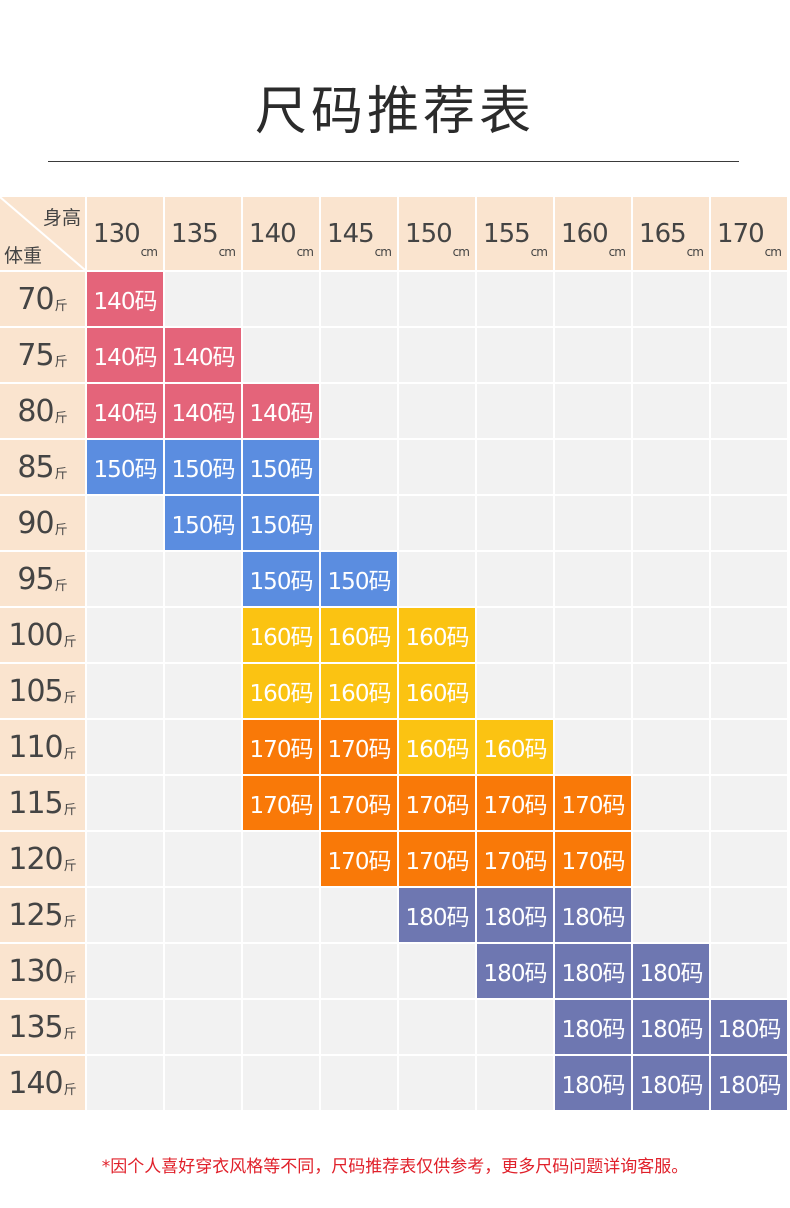 Image resolution: width=790 pixels, height=1208 pixels. I want to click on title-divider, so click(393, 161).